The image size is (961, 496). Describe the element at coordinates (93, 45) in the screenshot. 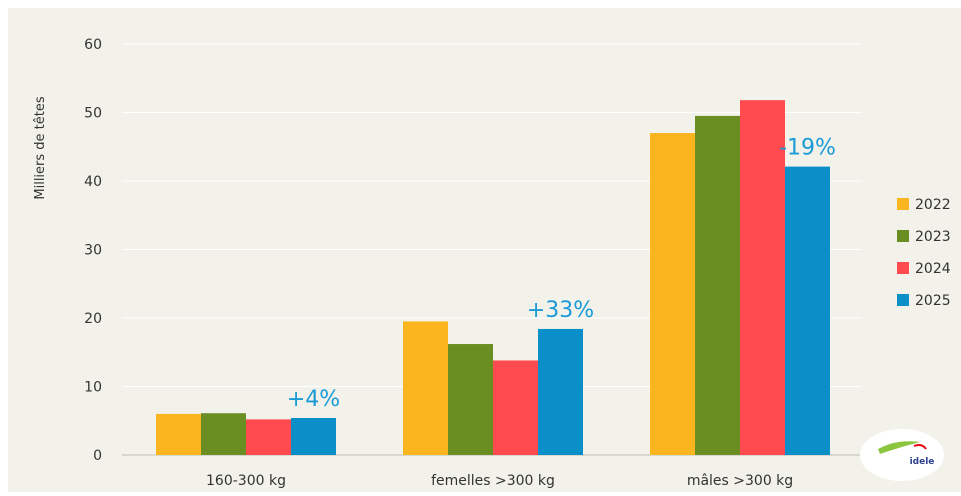

I see `y-tick-label: 60` at that location.